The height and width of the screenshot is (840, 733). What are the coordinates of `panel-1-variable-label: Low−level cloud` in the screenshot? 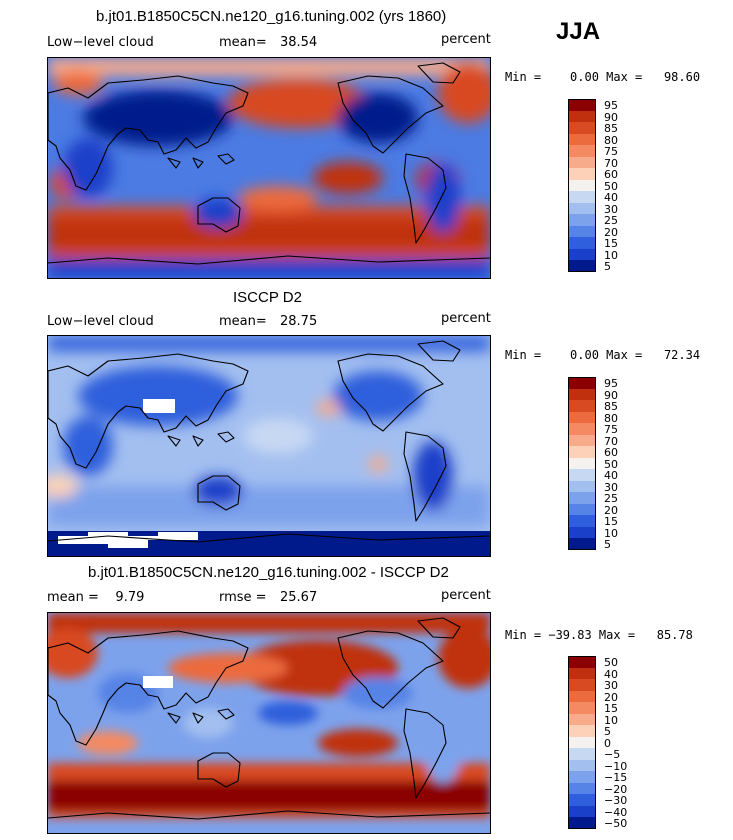 It's located at (100, 42).